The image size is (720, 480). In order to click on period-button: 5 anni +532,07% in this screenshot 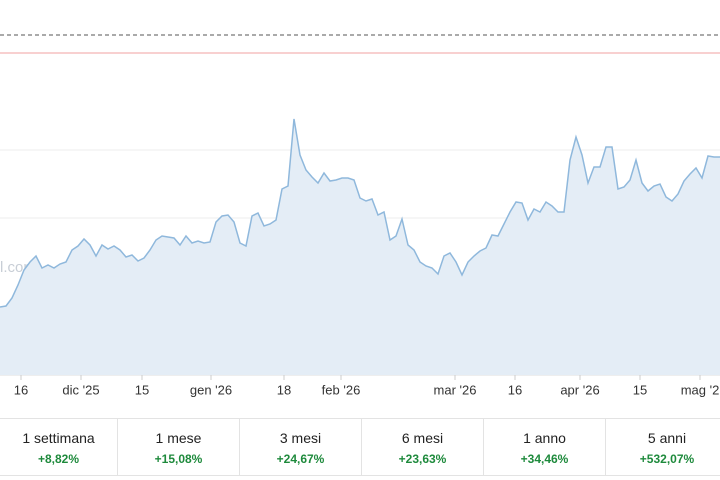, I will do `click(663, 447)`.